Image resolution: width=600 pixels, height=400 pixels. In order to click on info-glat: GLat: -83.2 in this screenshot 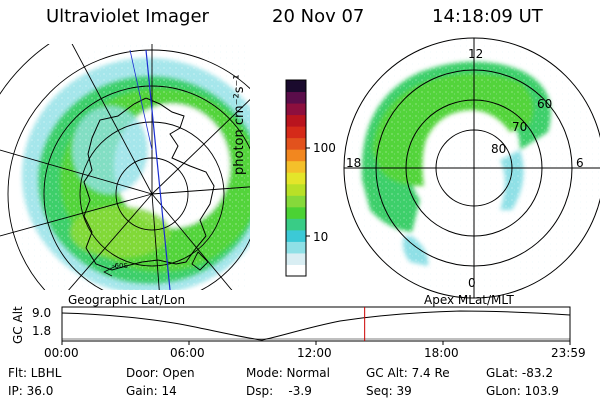, I will do `click(519, 373)`.